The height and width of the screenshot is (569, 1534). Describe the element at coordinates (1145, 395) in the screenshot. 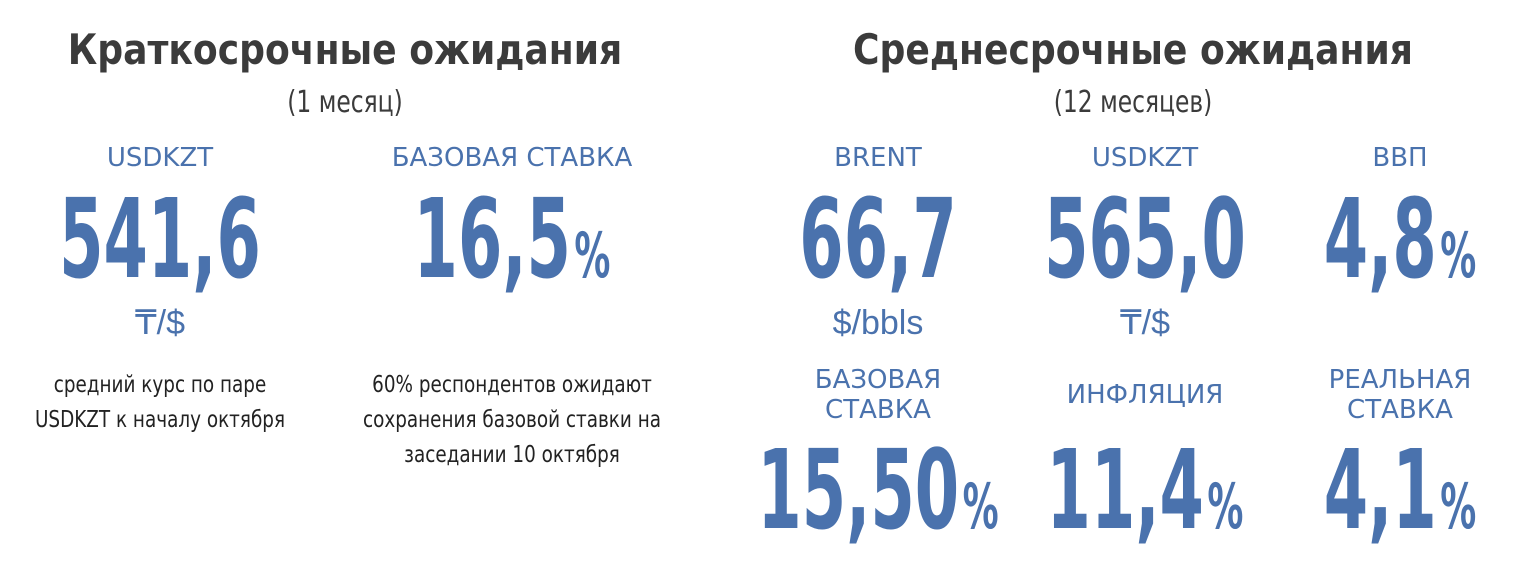

I see `metric-label: ИНФЛЯЦИЯ` at that location.